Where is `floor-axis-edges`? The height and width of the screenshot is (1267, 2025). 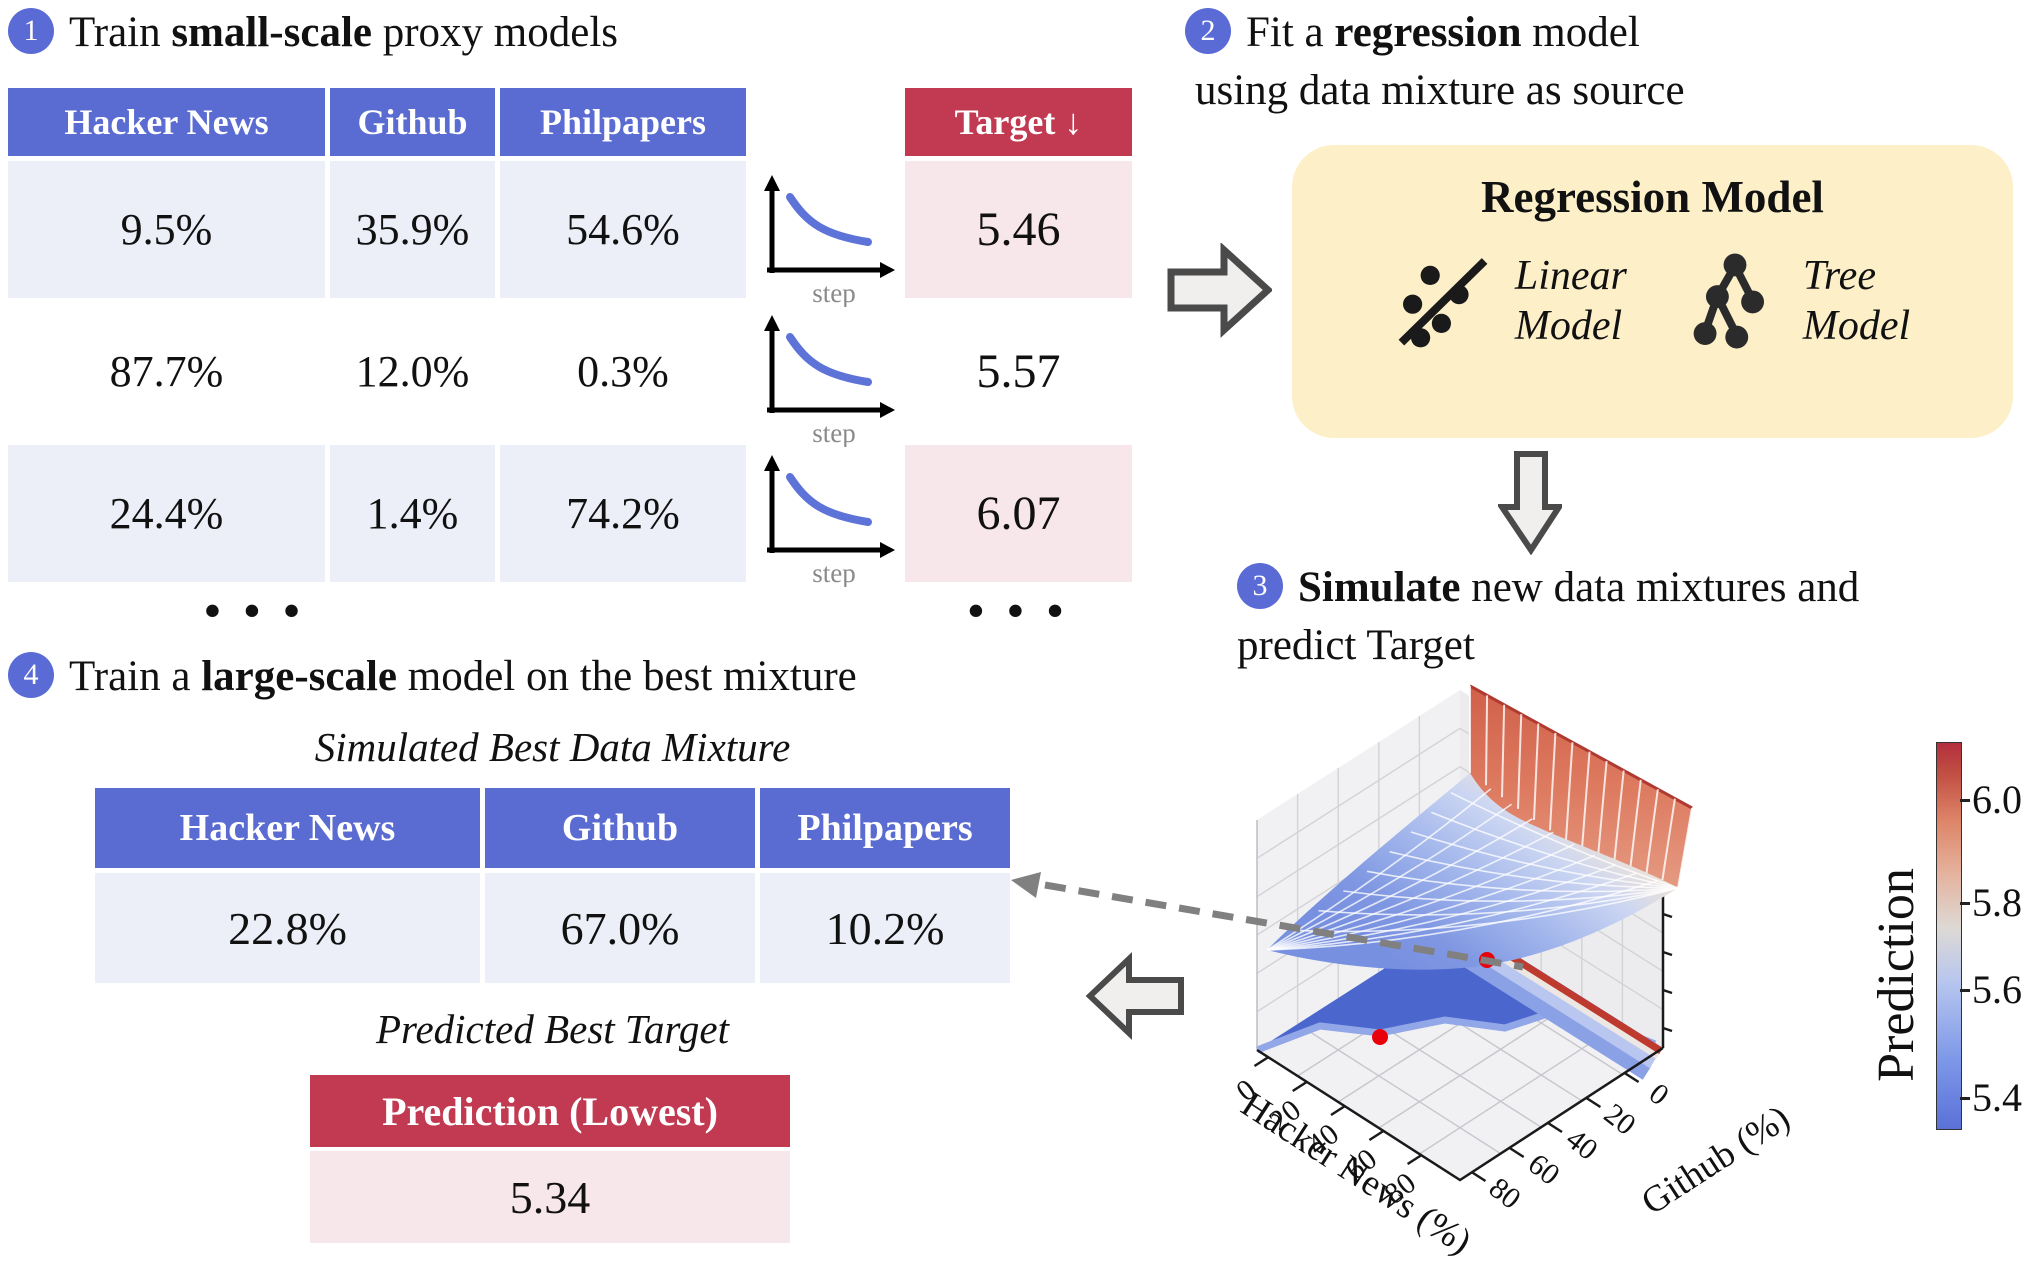
floor-axis-edges is located at coordinates (1460, 1114).